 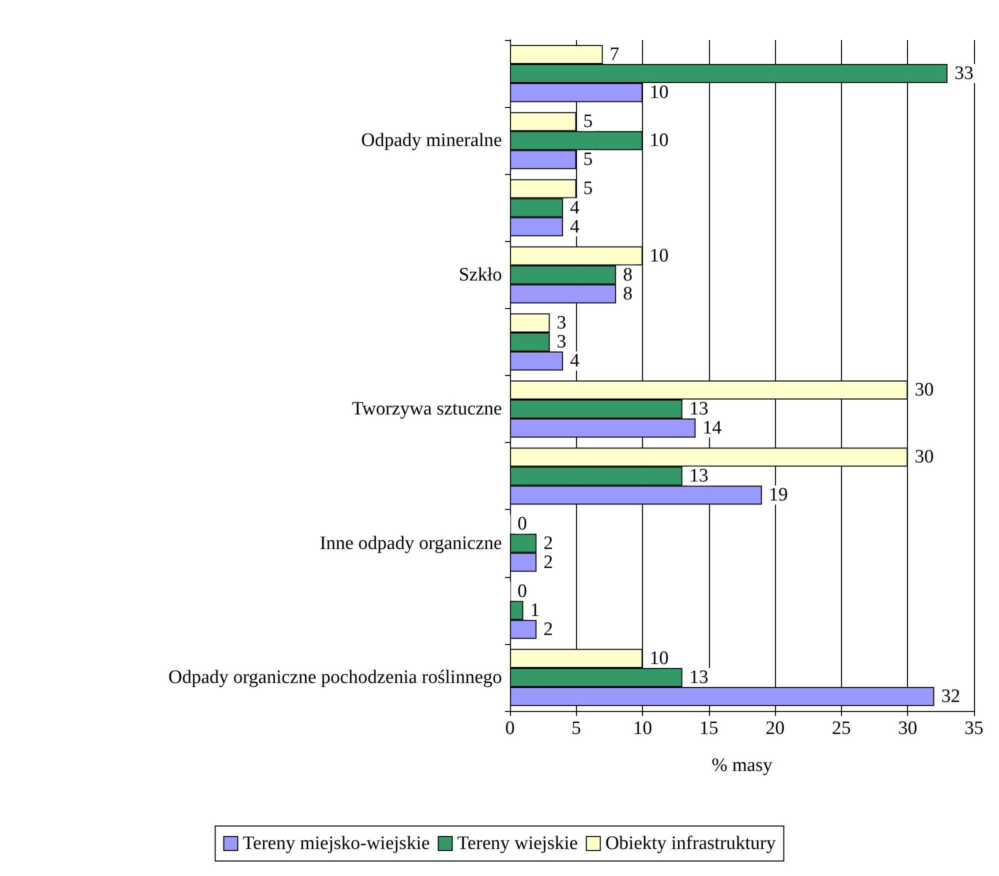 I want to click on legend-label: Tereny wiejskie, so click(x=517, y=843).